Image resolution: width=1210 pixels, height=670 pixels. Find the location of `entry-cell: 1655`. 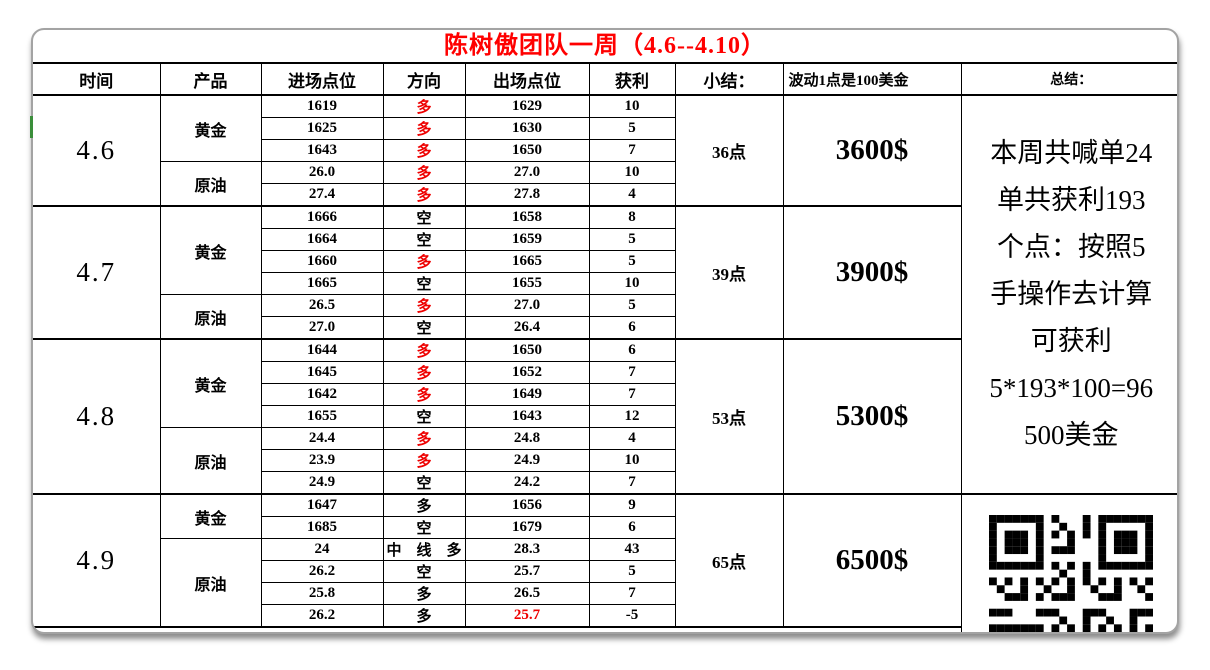

entry-cell: 1655 is located at coordinates (322, 416).